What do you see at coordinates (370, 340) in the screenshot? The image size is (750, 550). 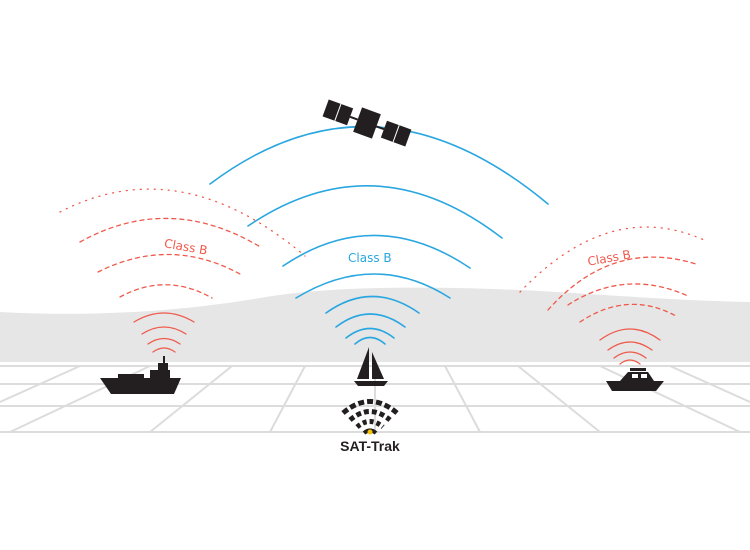 I see `satellite-arc-inner` at bounding box center [370, 340].